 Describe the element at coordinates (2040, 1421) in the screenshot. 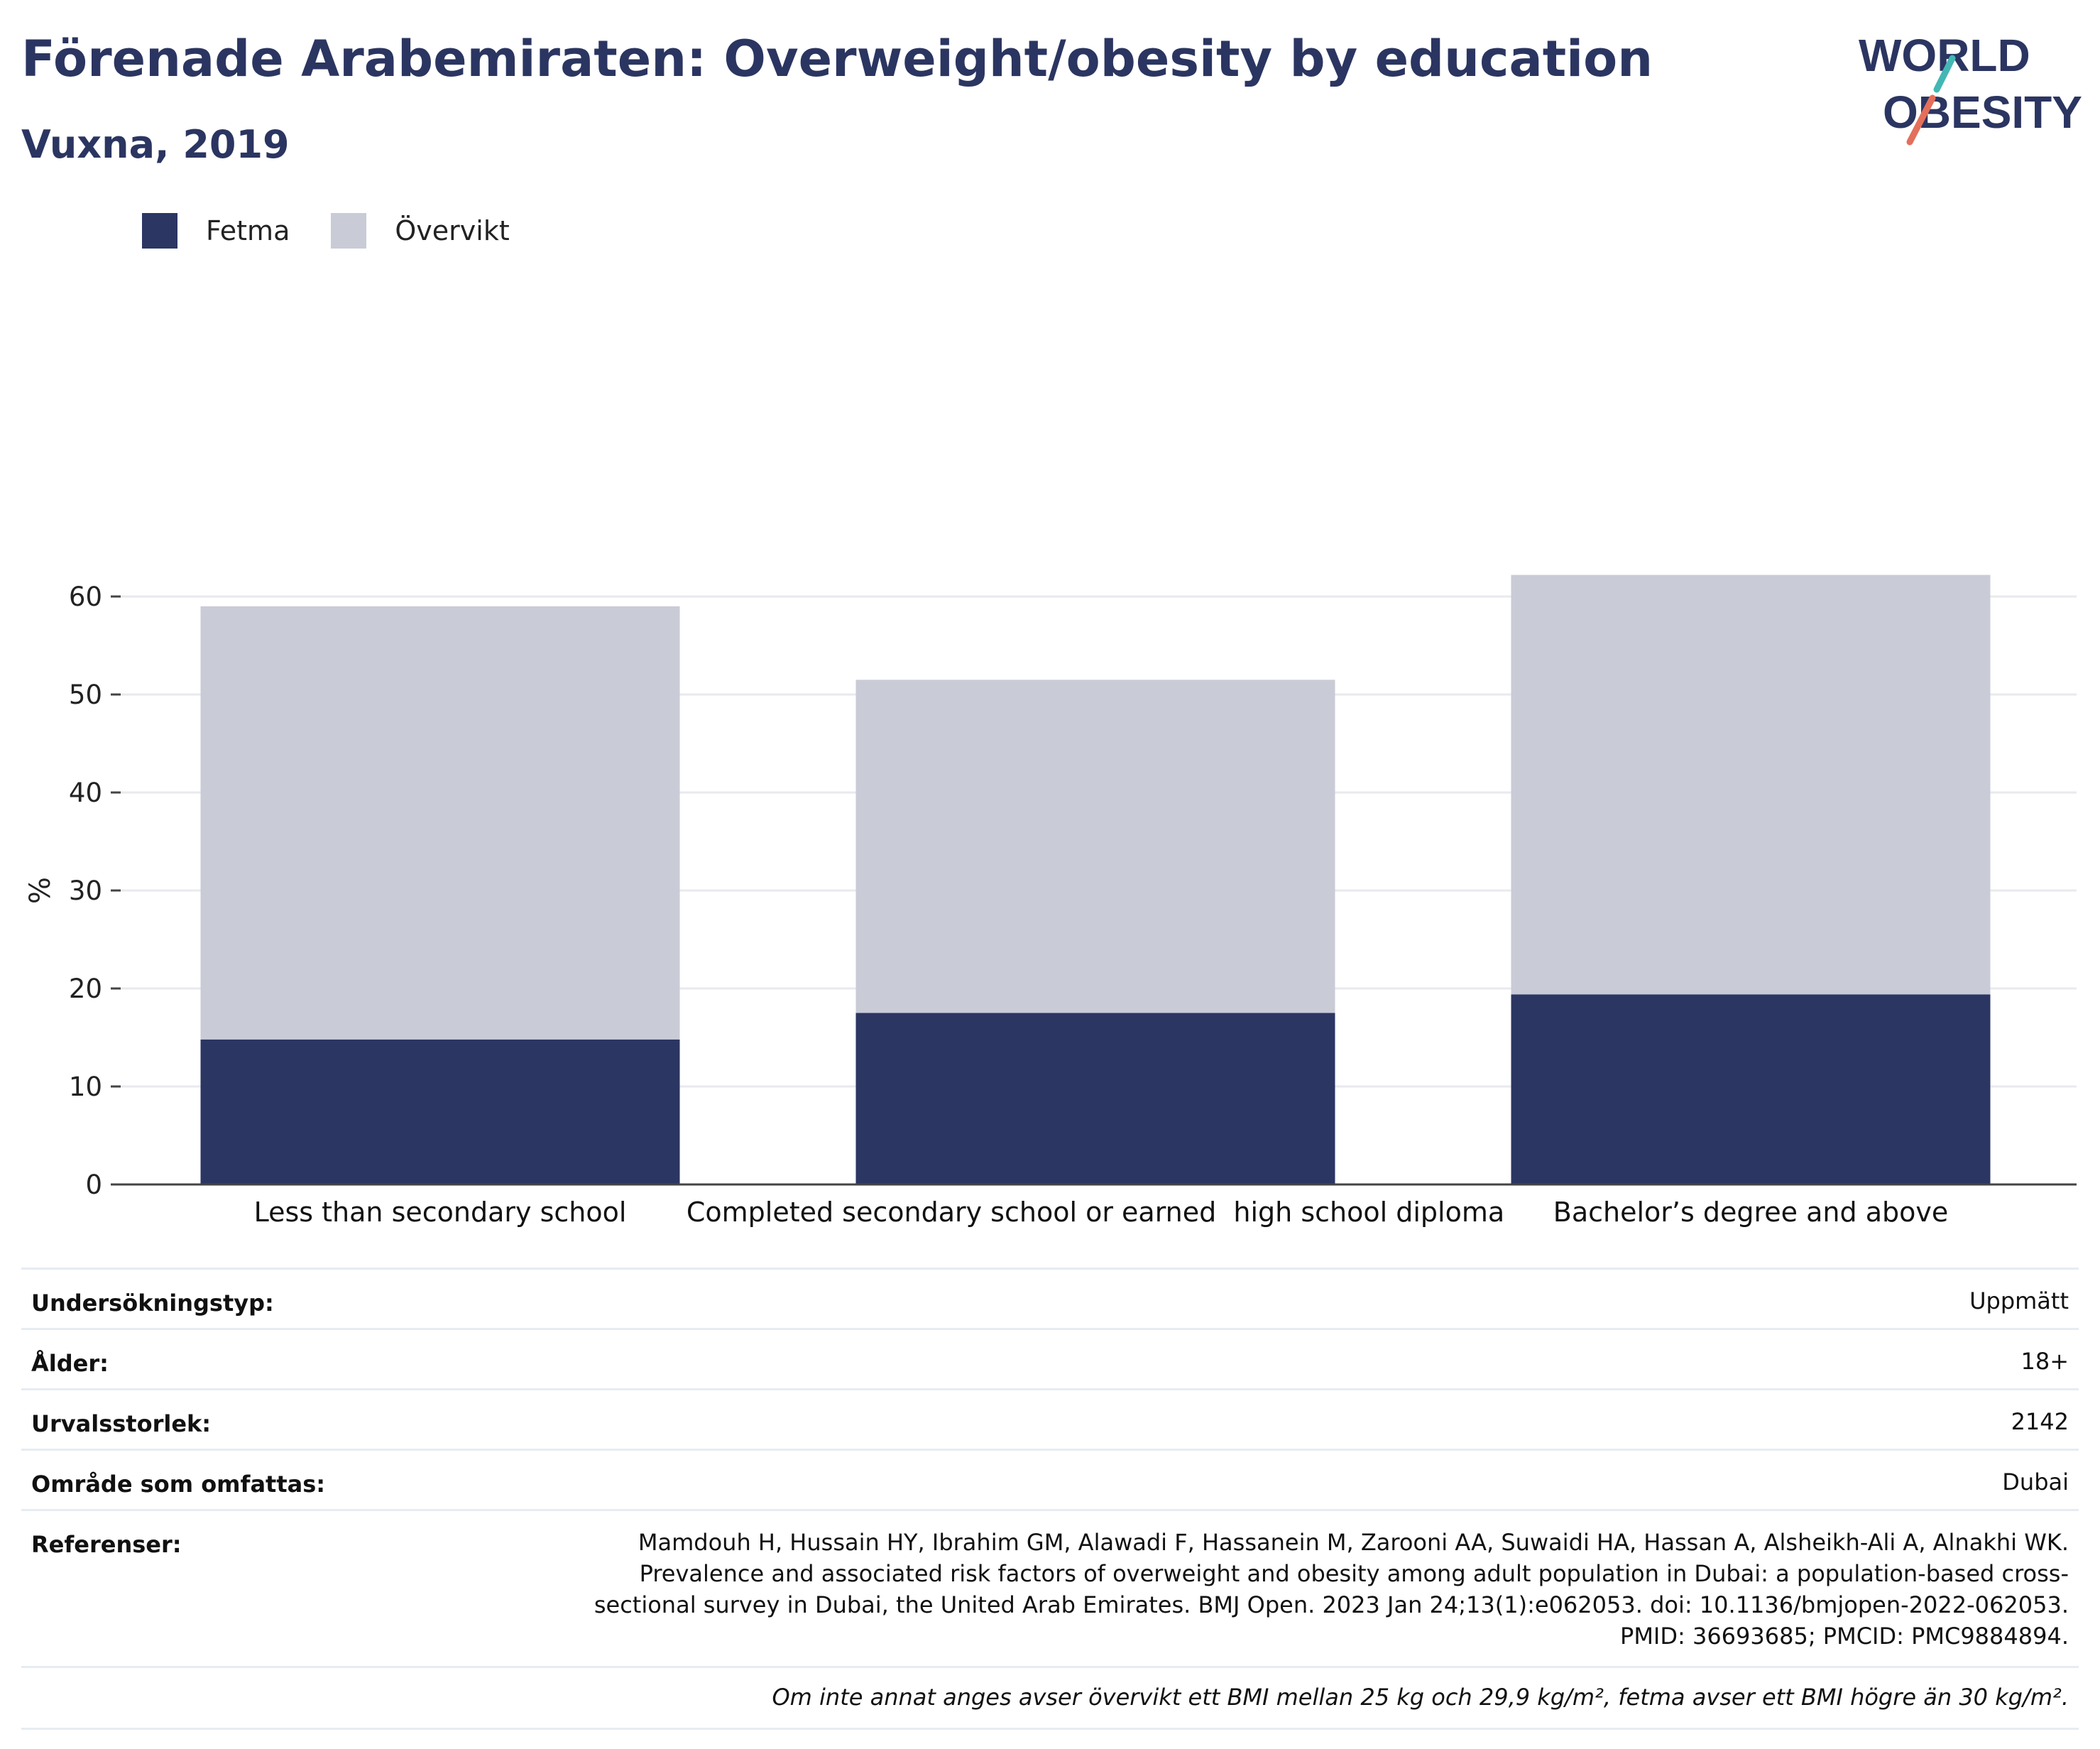

I see `meta-value: 2142` at that location.